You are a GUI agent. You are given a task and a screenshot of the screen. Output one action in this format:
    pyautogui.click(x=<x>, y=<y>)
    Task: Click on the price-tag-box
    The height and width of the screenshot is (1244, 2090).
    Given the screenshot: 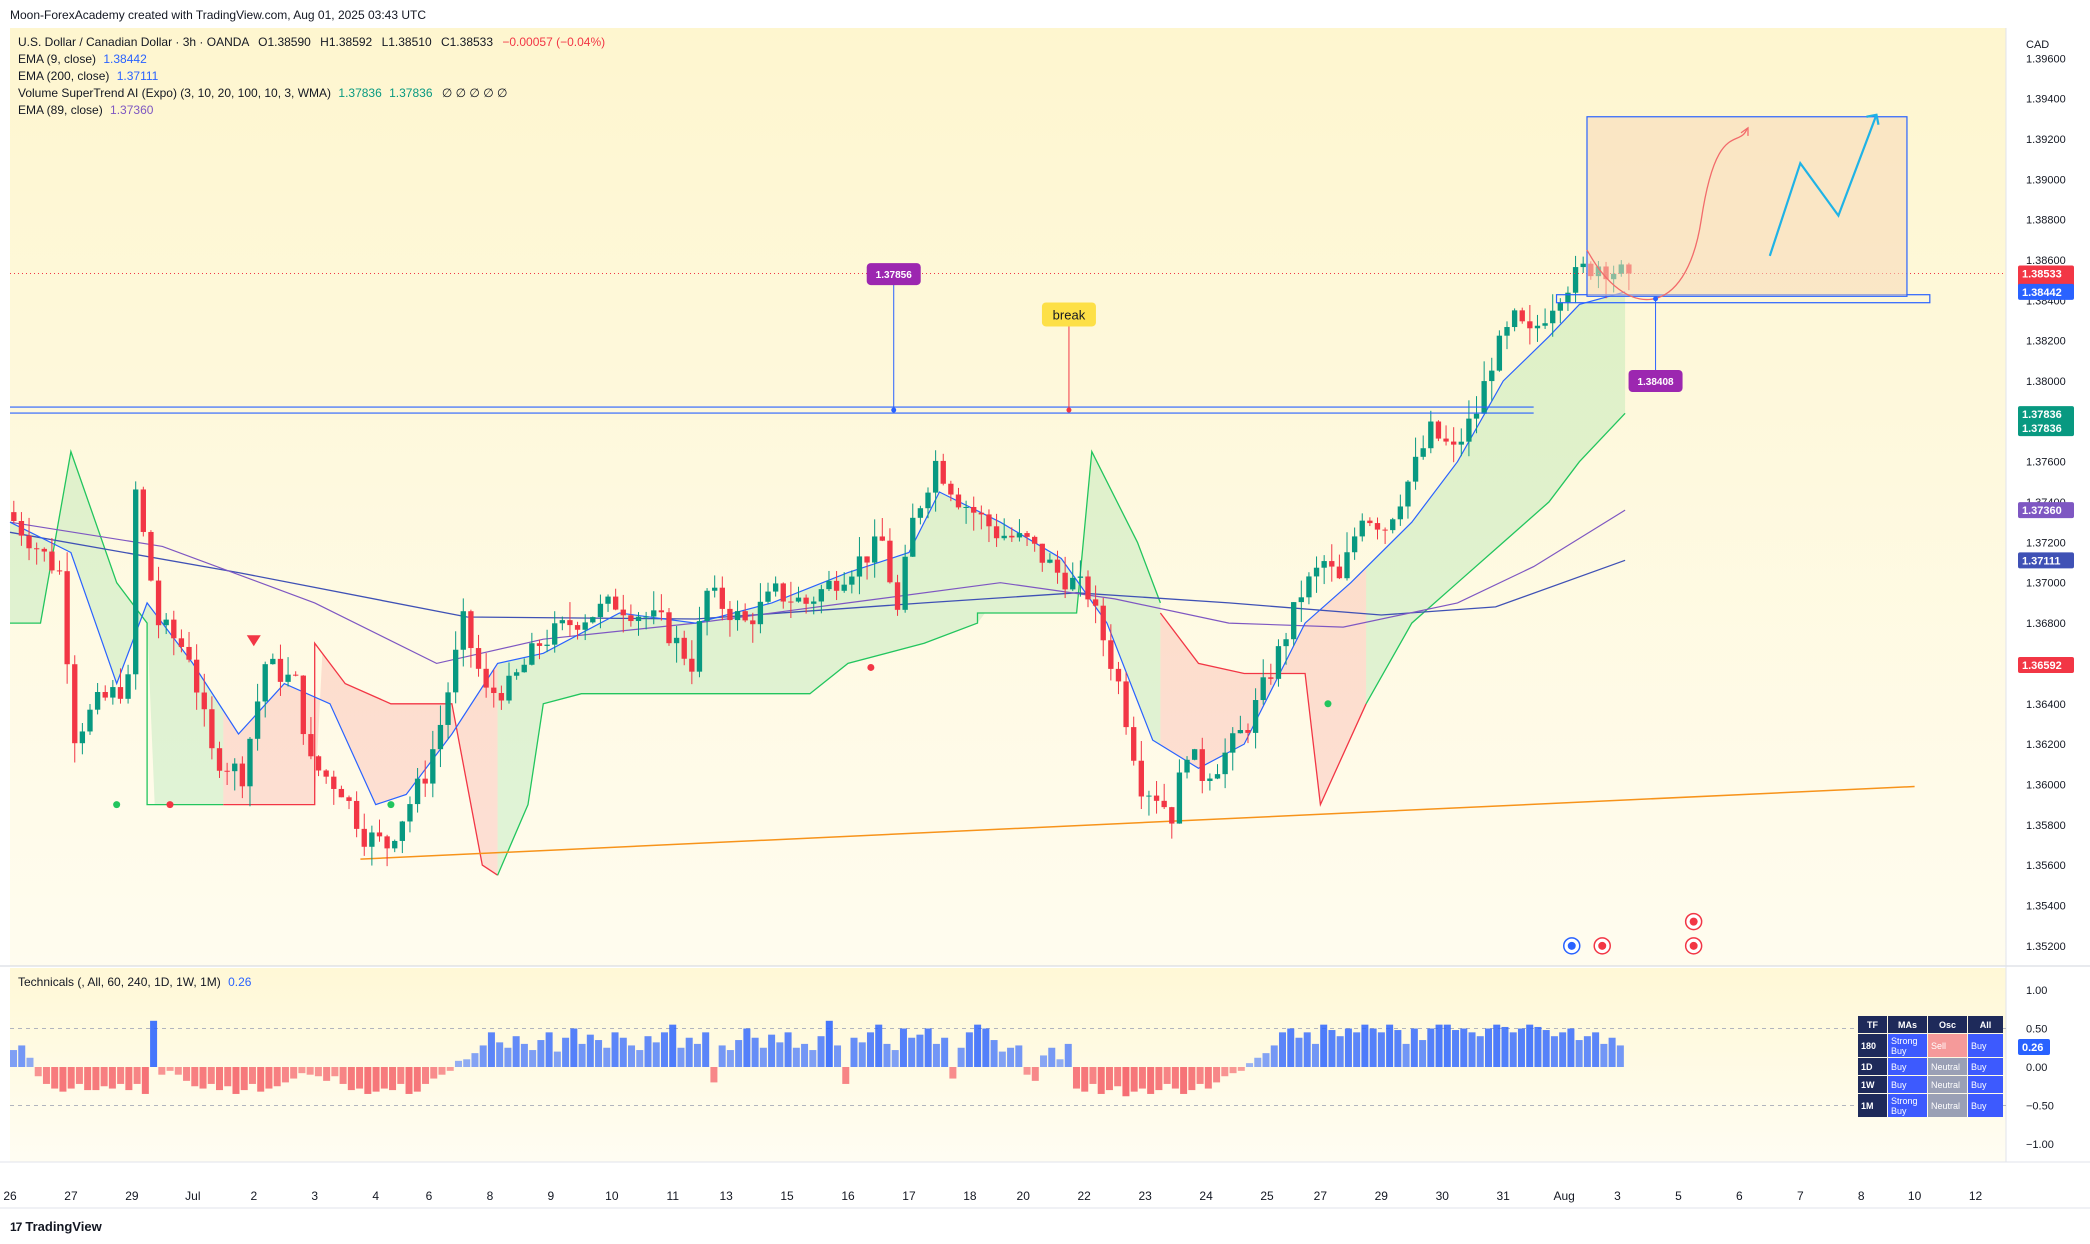 What is the action you would take?
    pyautogui.click(x=893, y=274)
    